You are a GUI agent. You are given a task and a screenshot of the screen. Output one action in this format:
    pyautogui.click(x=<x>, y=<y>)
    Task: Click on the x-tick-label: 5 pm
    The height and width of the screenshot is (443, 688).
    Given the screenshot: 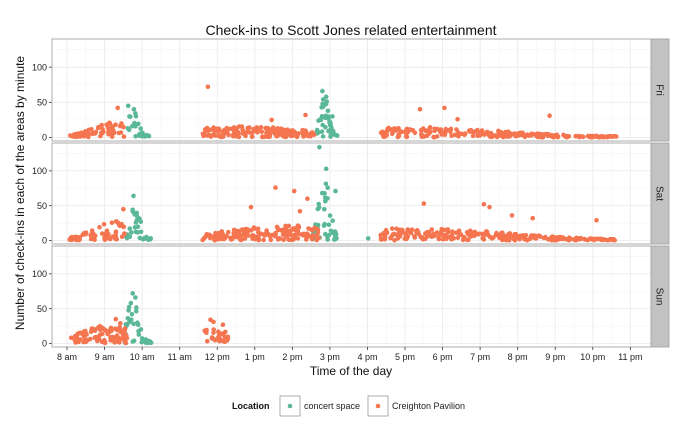 What is the action you would take?
    pyautogui.click(x=405, y=357)
    